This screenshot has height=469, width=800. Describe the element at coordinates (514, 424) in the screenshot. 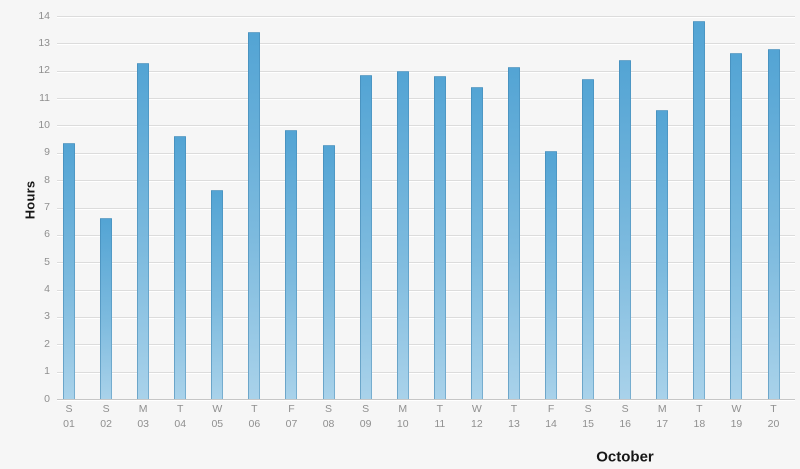

I see `x-day-number: 13` at that location.